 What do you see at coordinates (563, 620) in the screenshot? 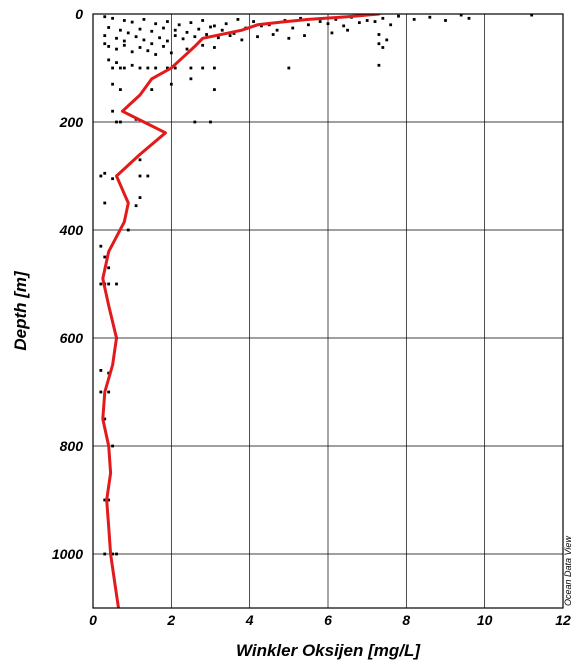
I see `x-tick-label-6: 12` at bounding box center [563, 620].